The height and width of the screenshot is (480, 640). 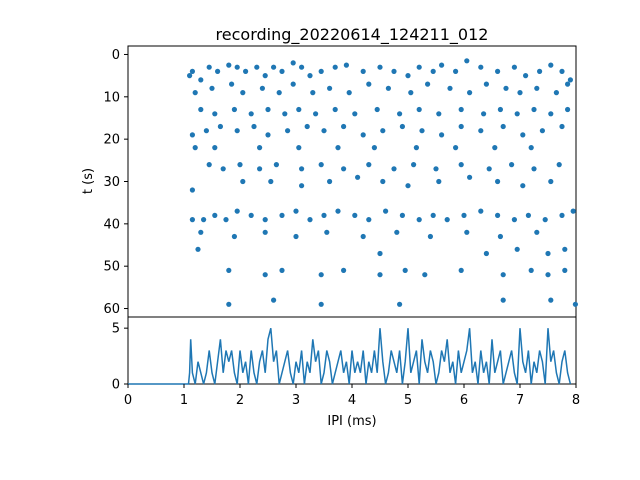 What do you see at coordinates (296, 400) in the screenshot?
I see `ipi-x-tick-label: 3` at bounding box center [296, 400].